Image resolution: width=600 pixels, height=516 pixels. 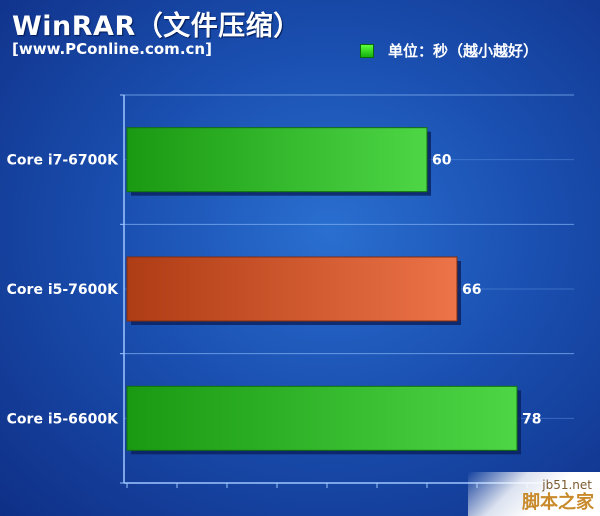 I want to click on chart-title: WinRAR（文件压缩）, so click(x=156, y=26).